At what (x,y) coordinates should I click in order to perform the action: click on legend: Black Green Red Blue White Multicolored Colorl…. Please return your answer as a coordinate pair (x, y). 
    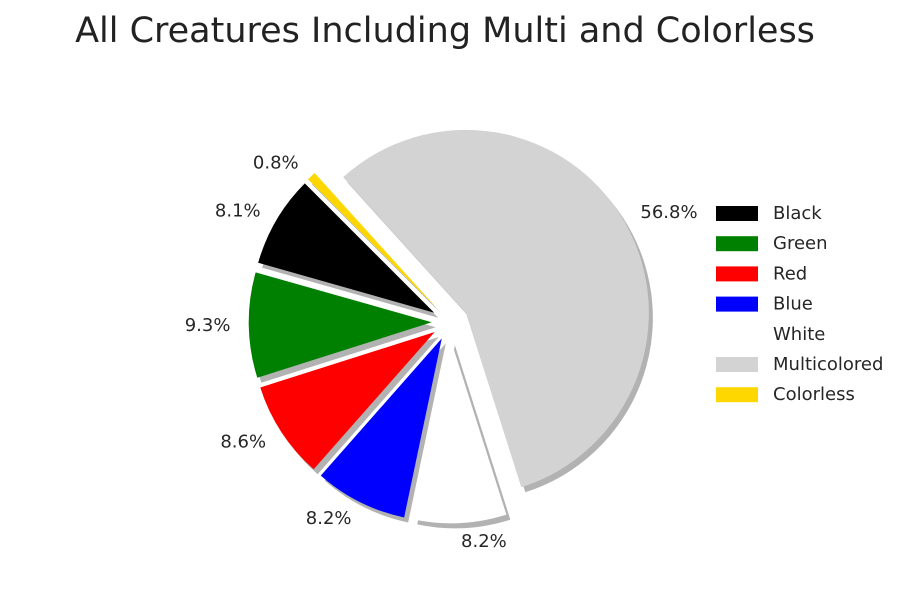
    Looking at the image, I should click on (799, 304).